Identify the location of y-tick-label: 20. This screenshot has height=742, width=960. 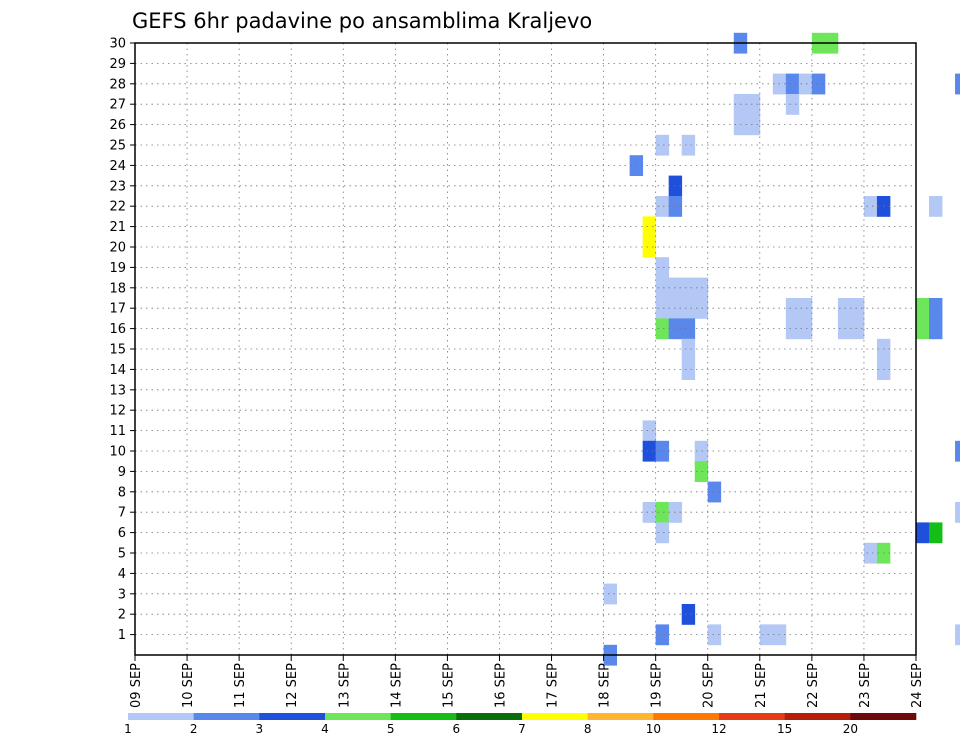
(117, 248).